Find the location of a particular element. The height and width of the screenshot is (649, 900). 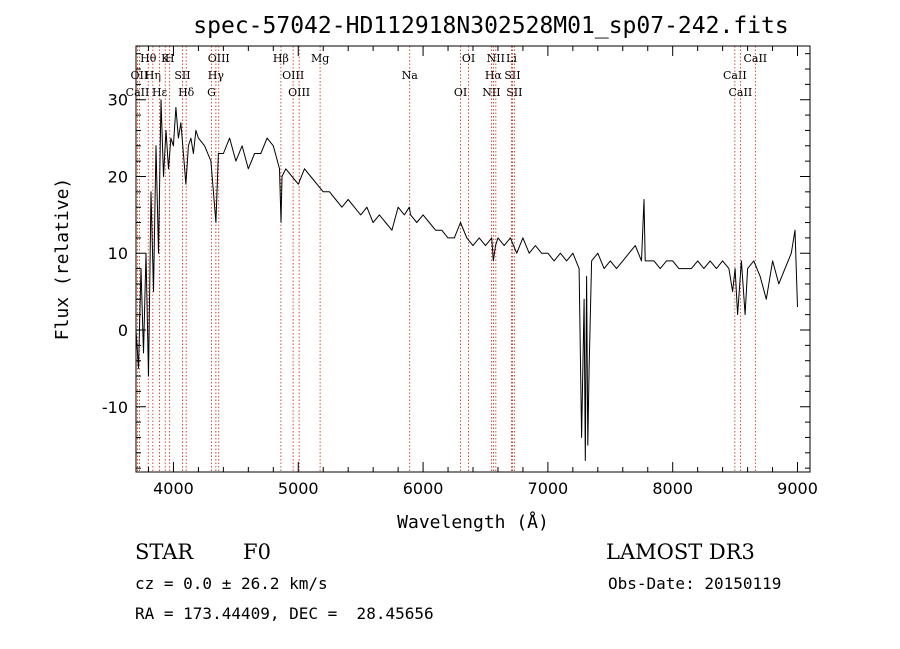

obs-date-label: Obs-Date: 20150119 is located at coordinates (695, 583).